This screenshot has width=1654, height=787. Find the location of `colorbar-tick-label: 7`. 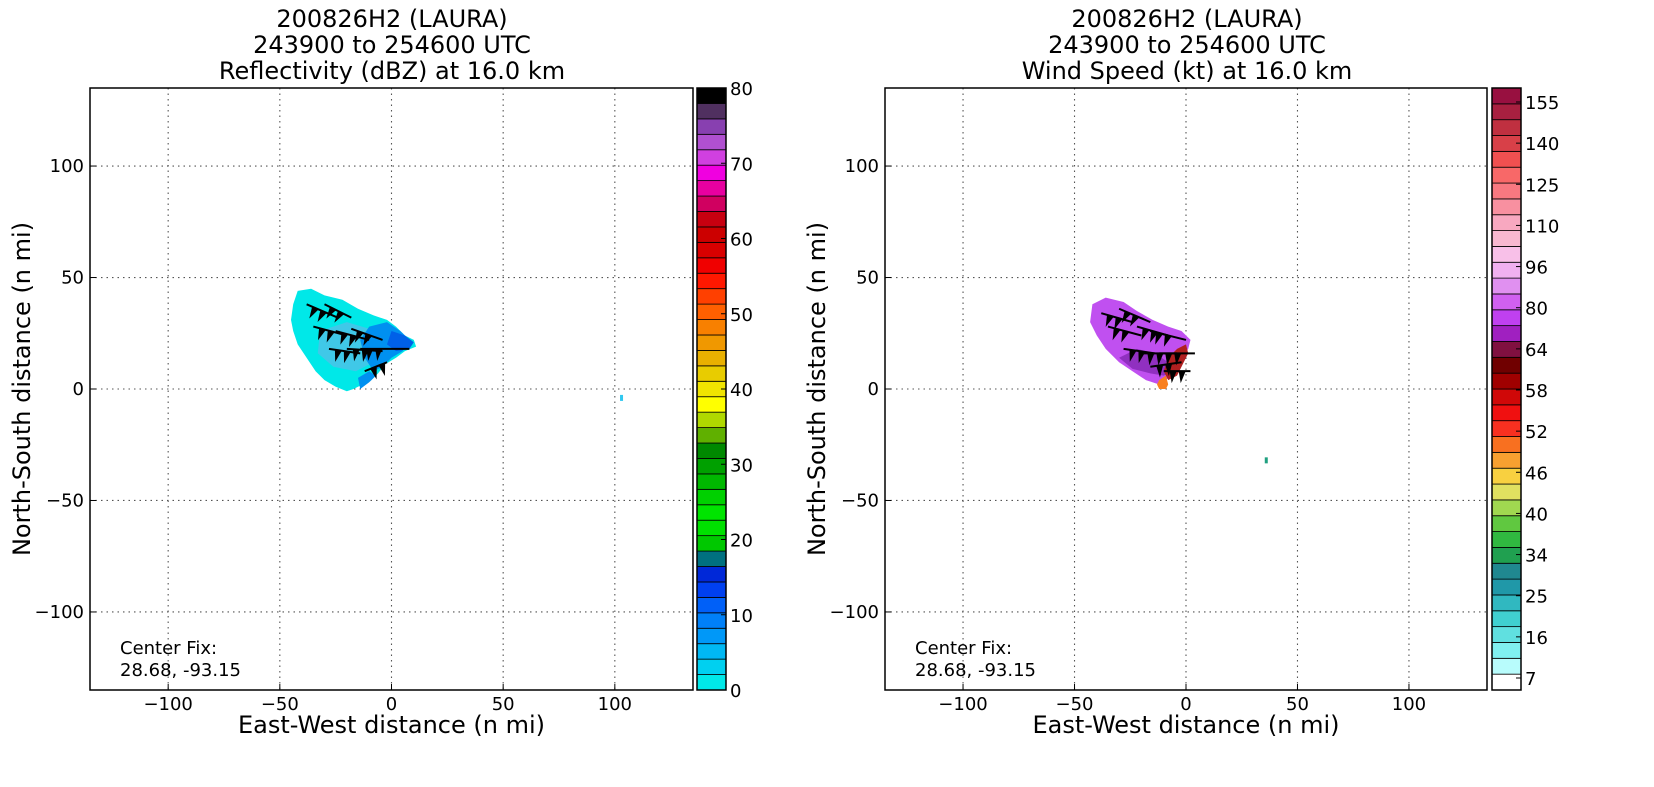

colorbar-tick-label: 7 is located at coordinates (1530, 679).